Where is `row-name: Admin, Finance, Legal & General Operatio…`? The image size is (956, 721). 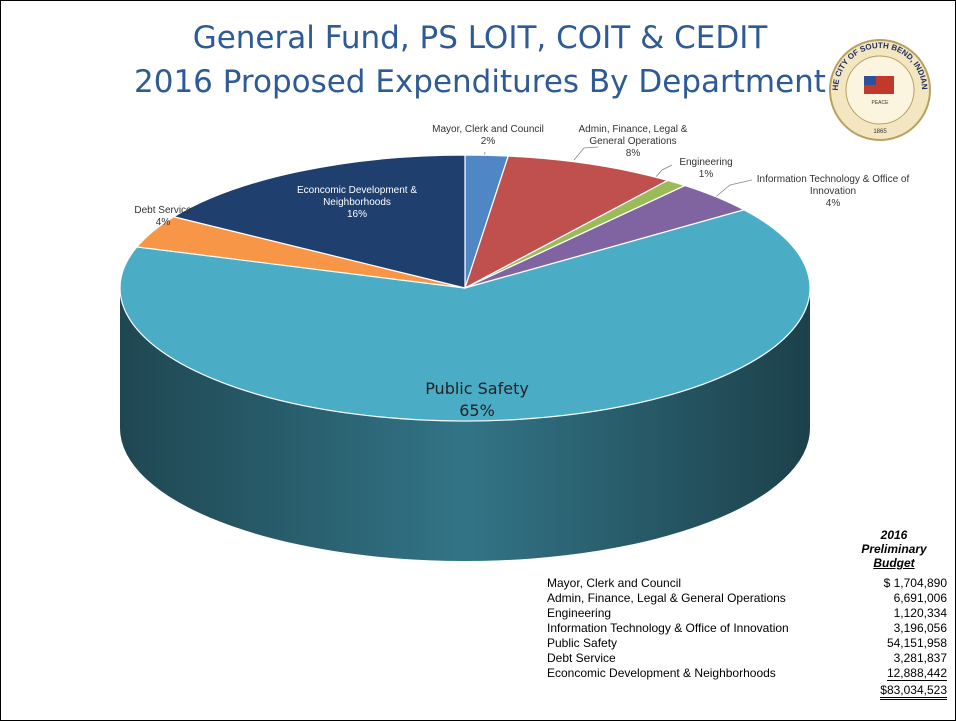
row-name: Admin, Finance, Legal & General Operatio… is located at coordinates (666, 598).